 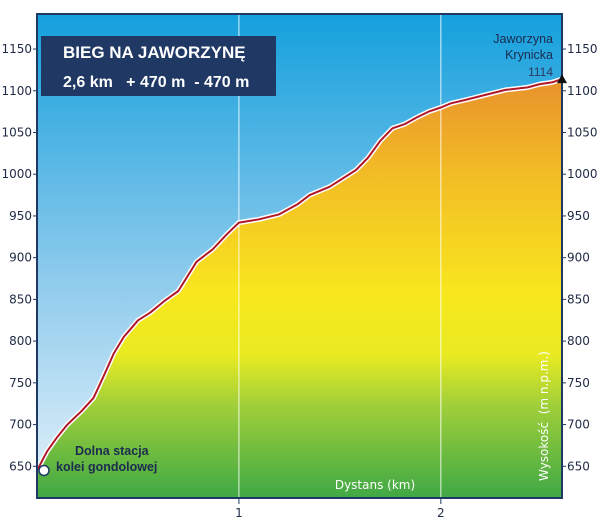 I want to click on y-tick-label-left: 1000, so click(x=16, y=174).